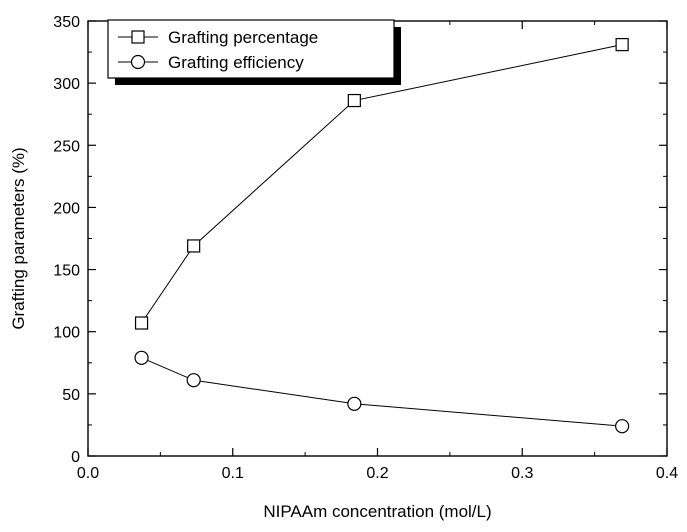 The image size is (687, 532). What do you see at coordinates (18, 238) in the screenshot?
I see `y-axis-title: Grafting parameters (%)` at bounding box center [18, 238].